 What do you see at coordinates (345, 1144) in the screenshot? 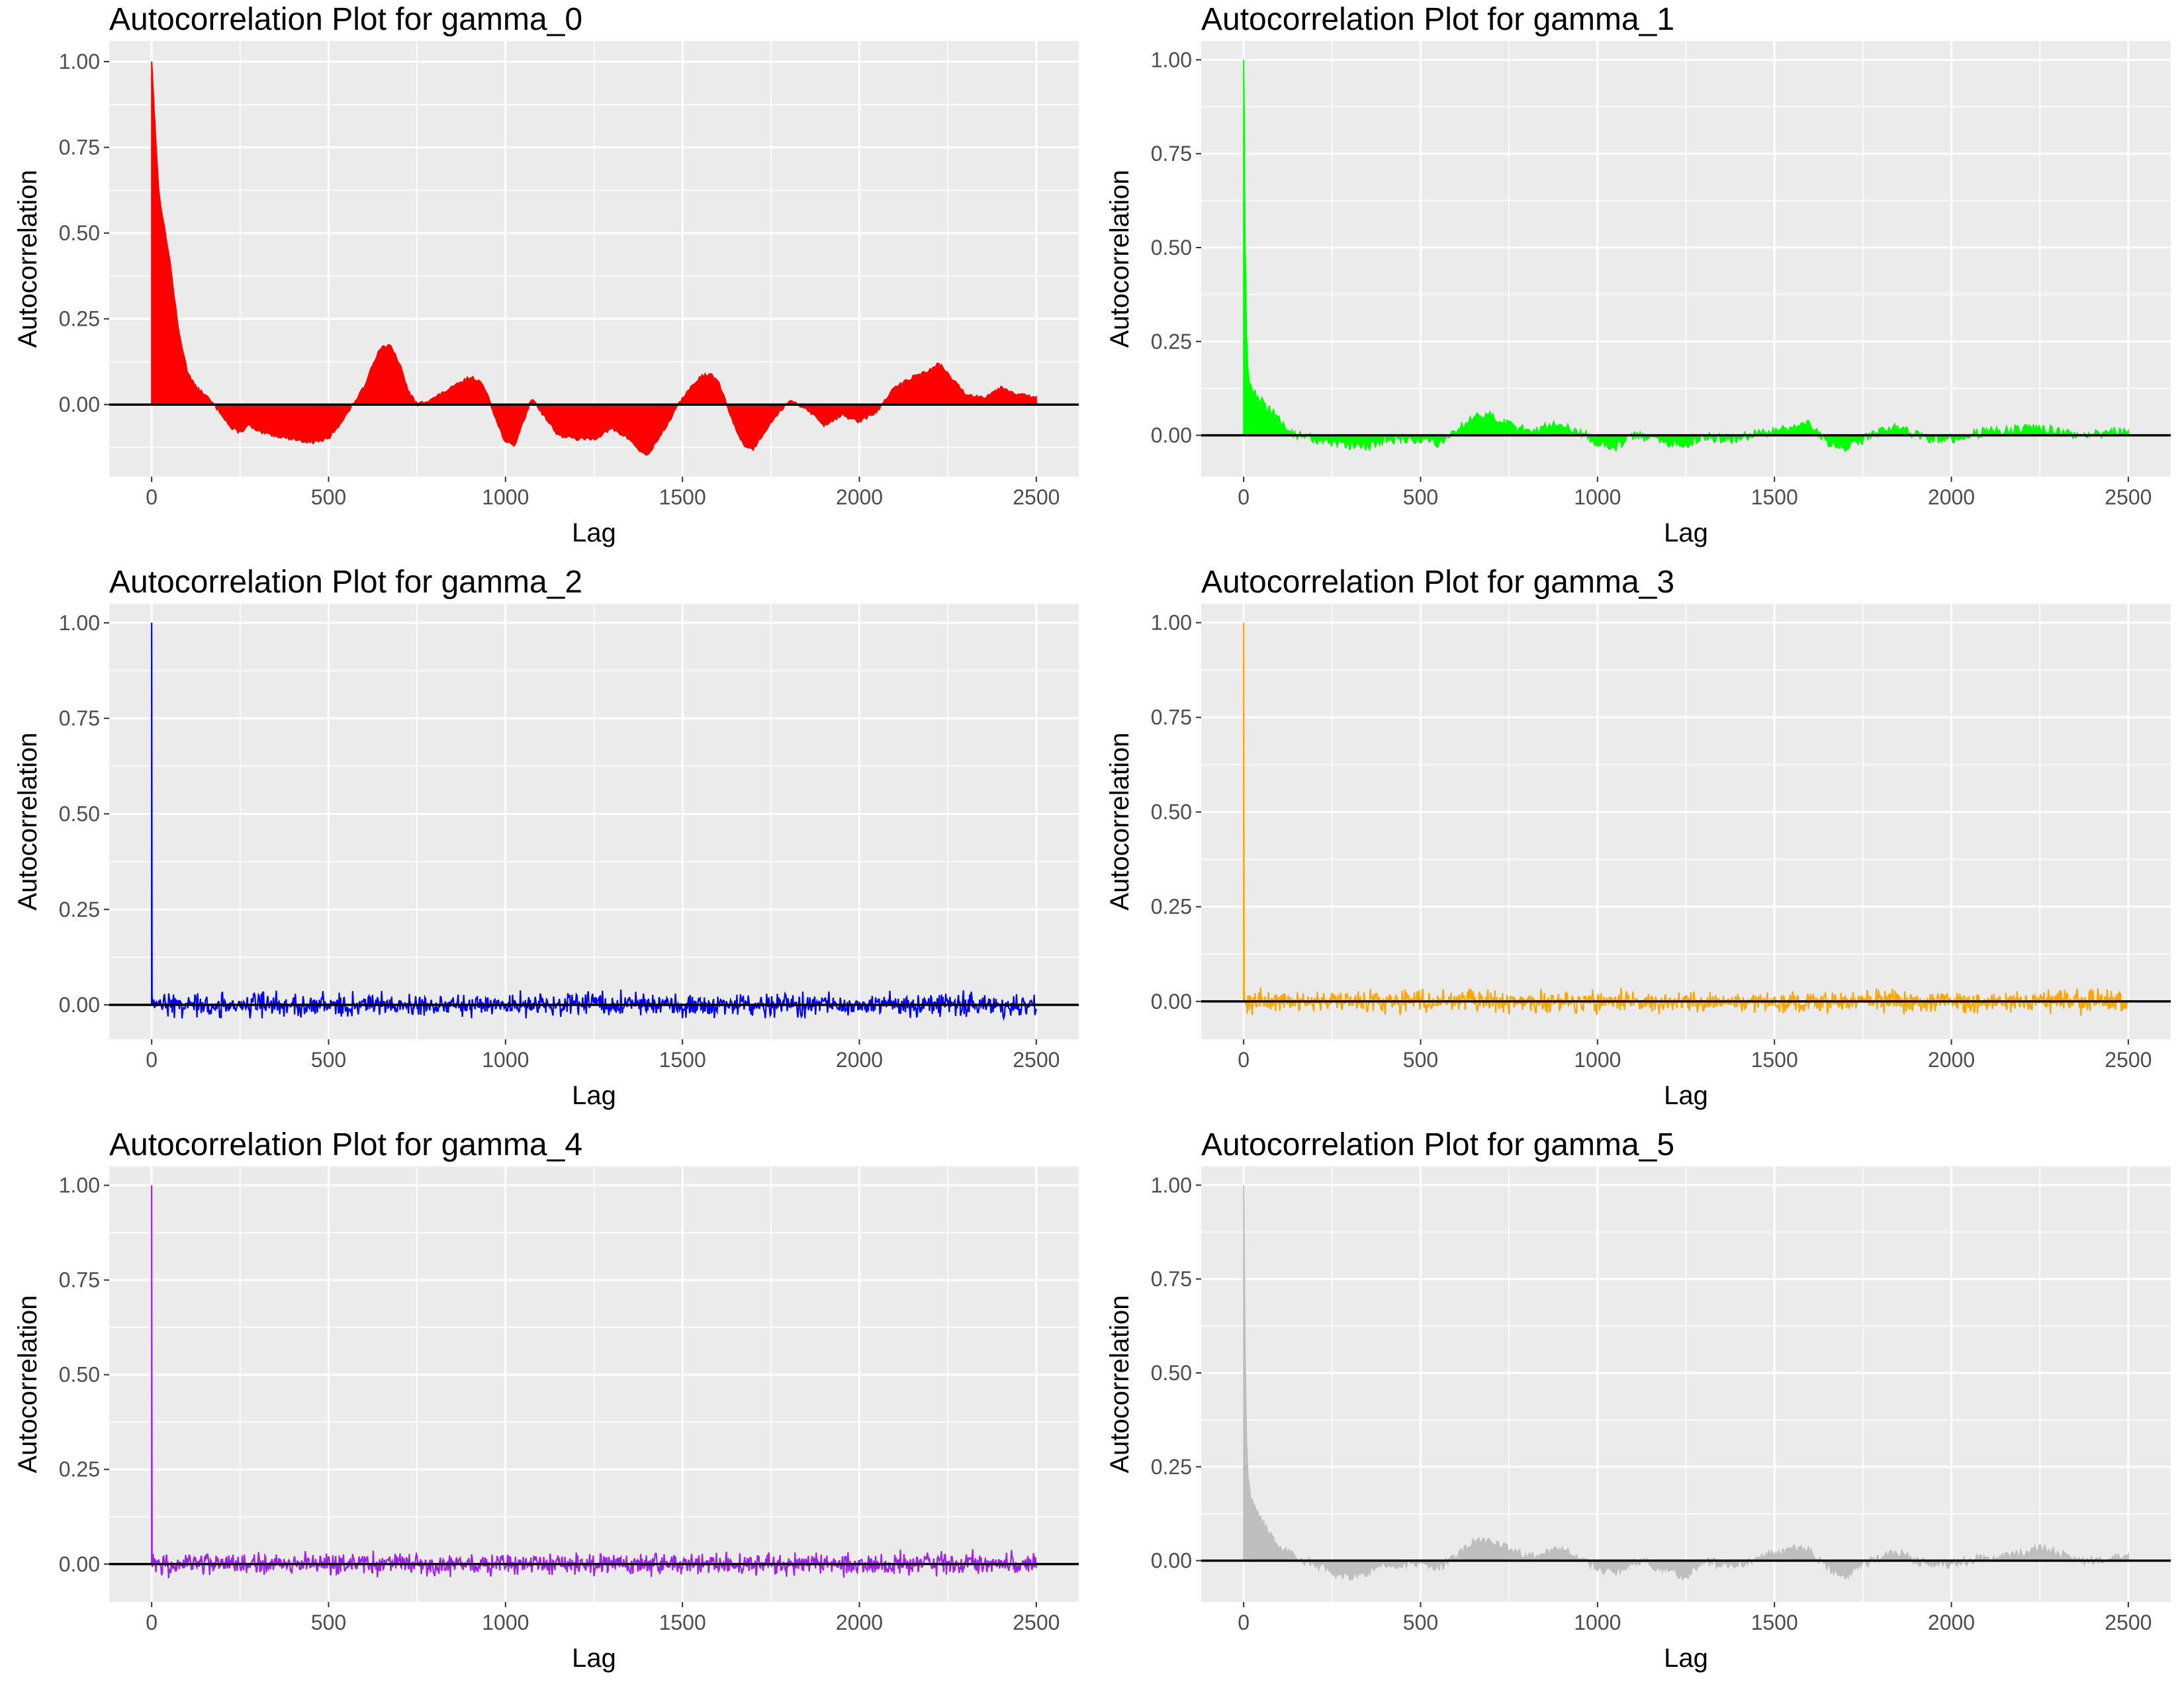
I see `chart-title: Autocorrelation Plot for gamma_4` at bounding box center [345, 1144].